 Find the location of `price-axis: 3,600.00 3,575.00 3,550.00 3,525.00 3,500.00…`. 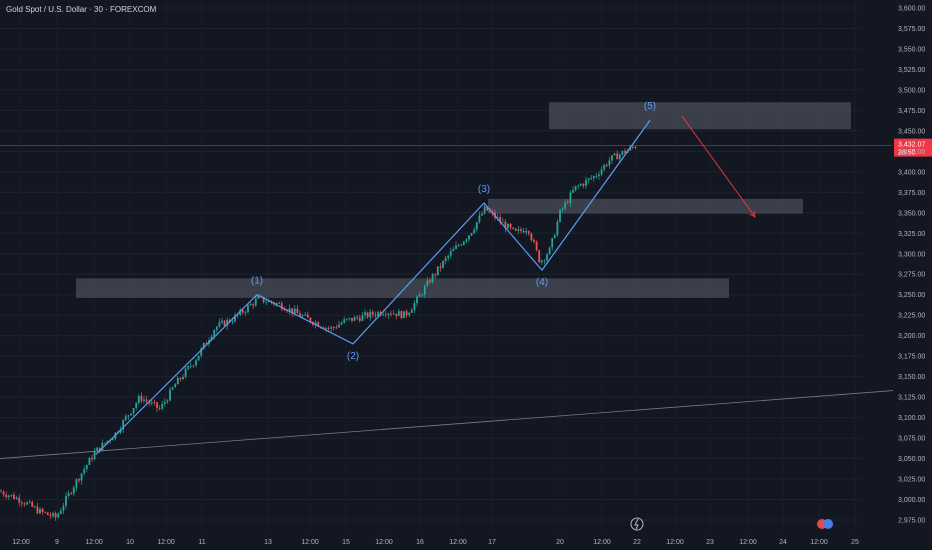

price-axis: 3,600.00 3,575.00 3,550.00 3,525.00 3,500.00… is located at coordinates (911, 265).